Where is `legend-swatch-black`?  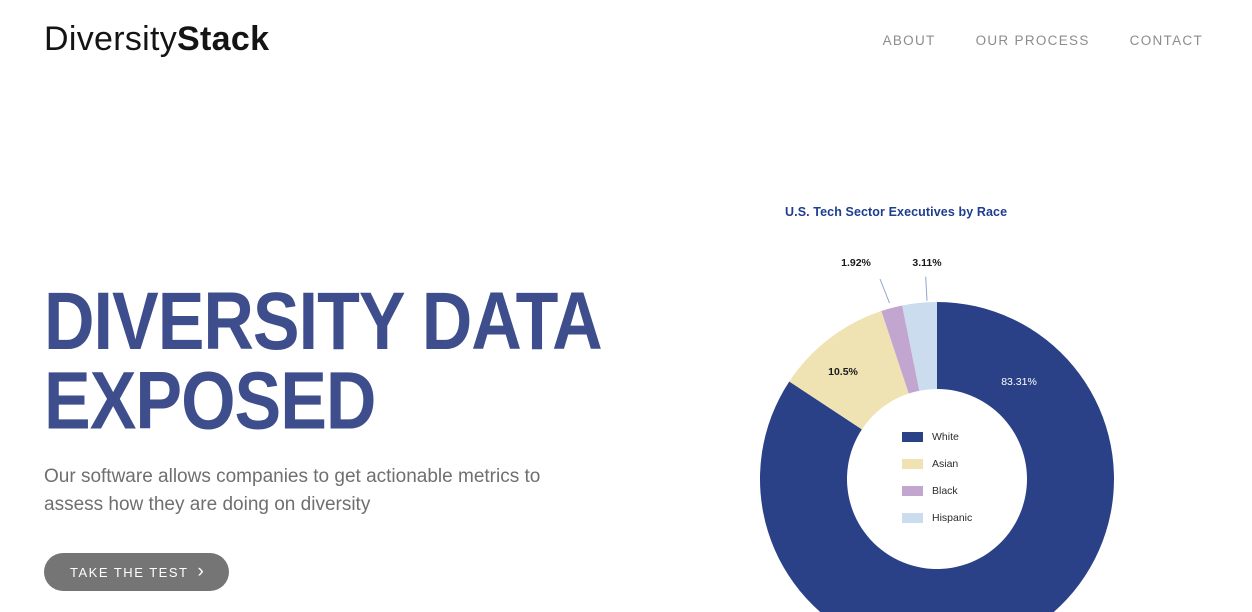
legend-swatch-black is located at coordinates (912, 491).